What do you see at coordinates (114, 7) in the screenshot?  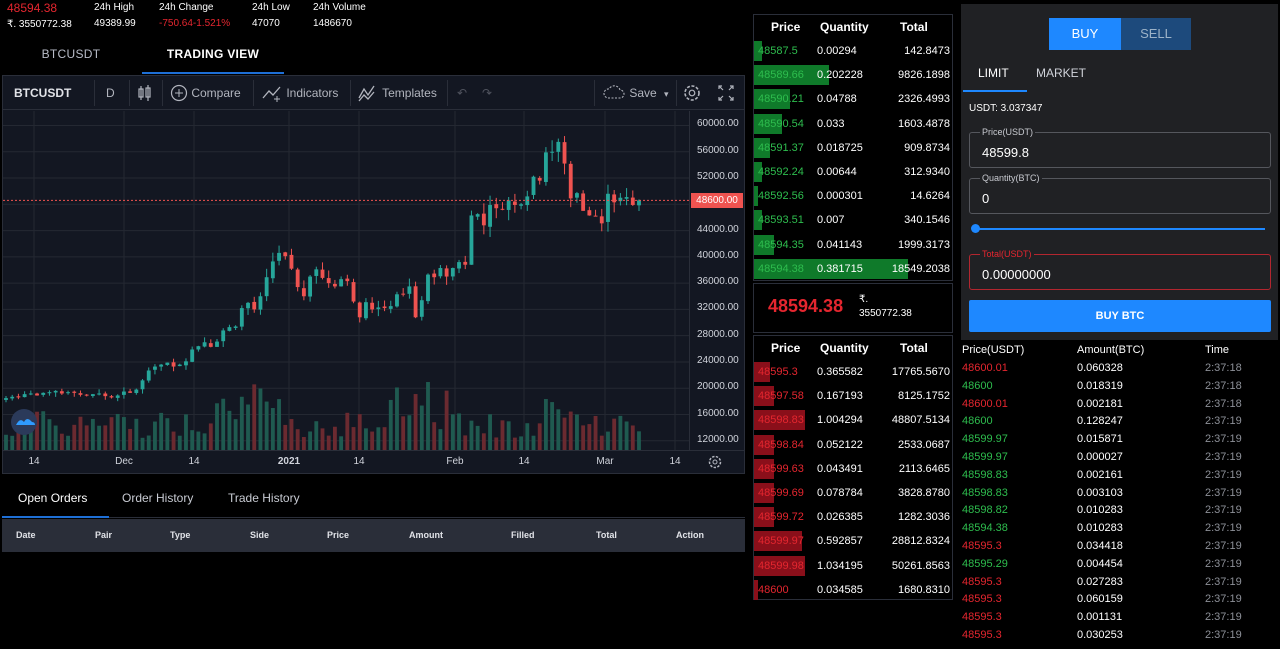 I see `ticker-label: 24h High` at bounding box center [114, 7].